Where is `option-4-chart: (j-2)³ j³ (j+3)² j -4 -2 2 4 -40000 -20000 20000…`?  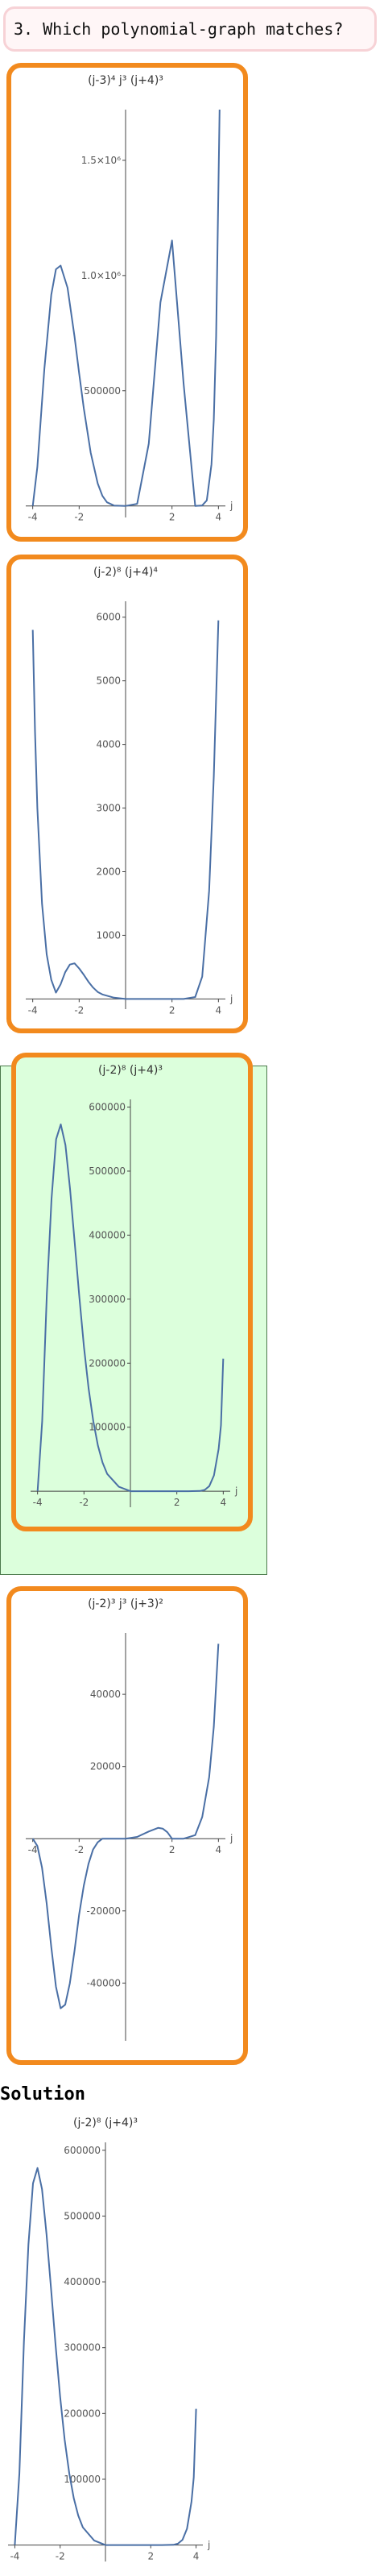 option-4-chart: (j-2)³ j³ (j+3)² j -4 -2 2 4 -40000 -20000 20000… is located at coordinates (130, 1819).